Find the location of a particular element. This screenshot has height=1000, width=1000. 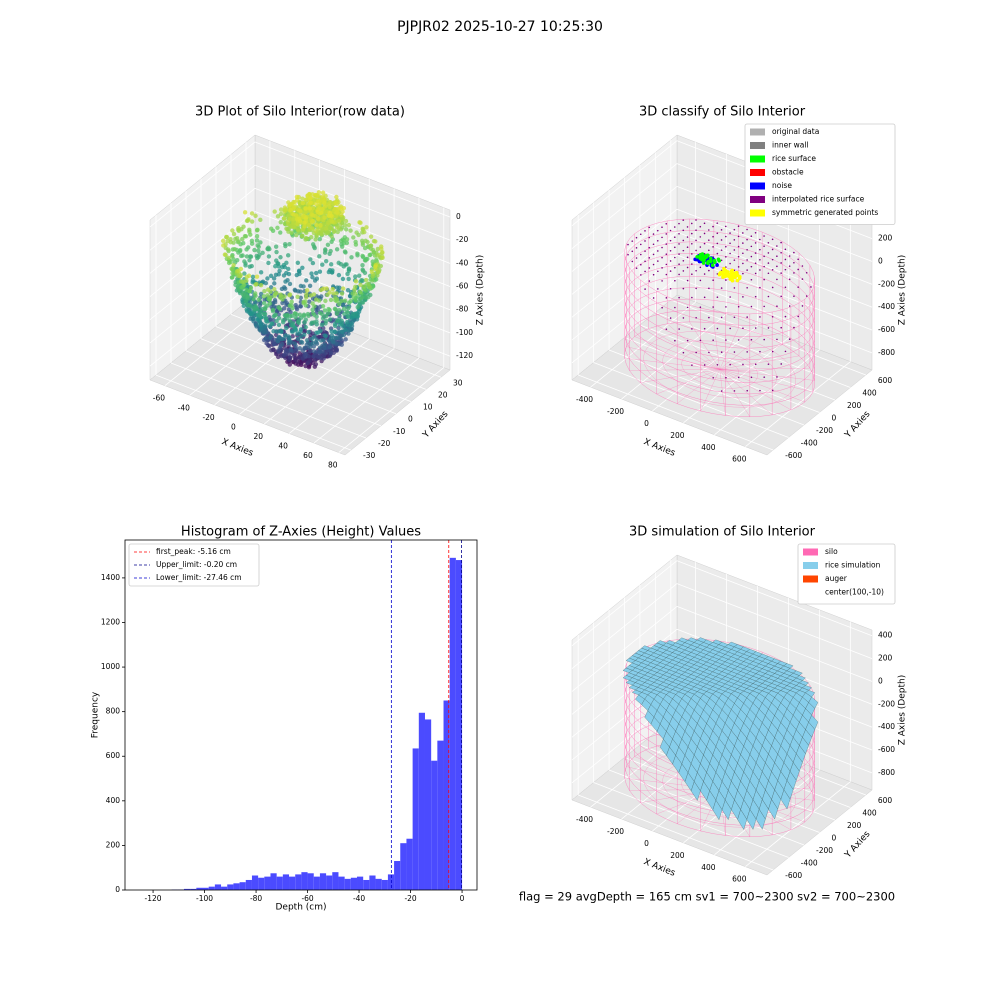

z-tick-label: -200 is located at coordinates (886, 703).